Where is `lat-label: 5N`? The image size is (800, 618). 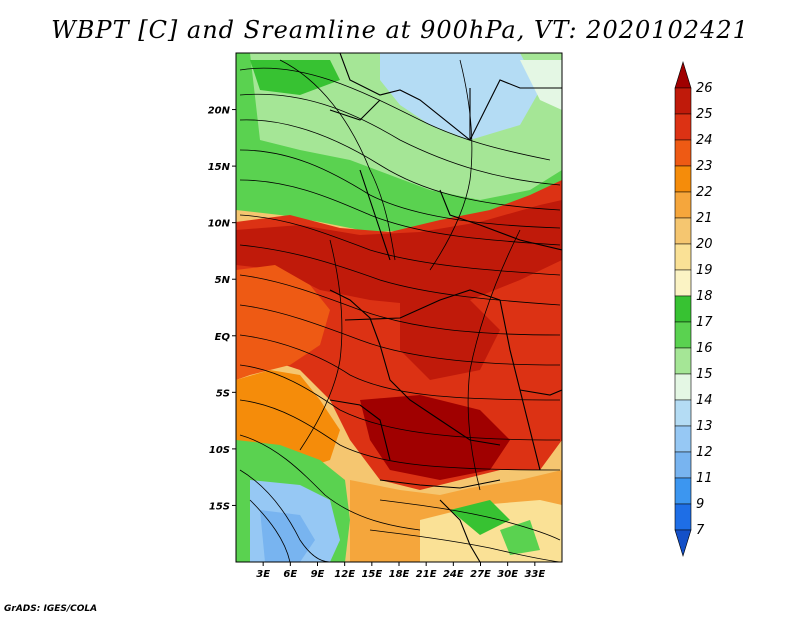
lat-label: 5N is located at coordinates (223, 280).